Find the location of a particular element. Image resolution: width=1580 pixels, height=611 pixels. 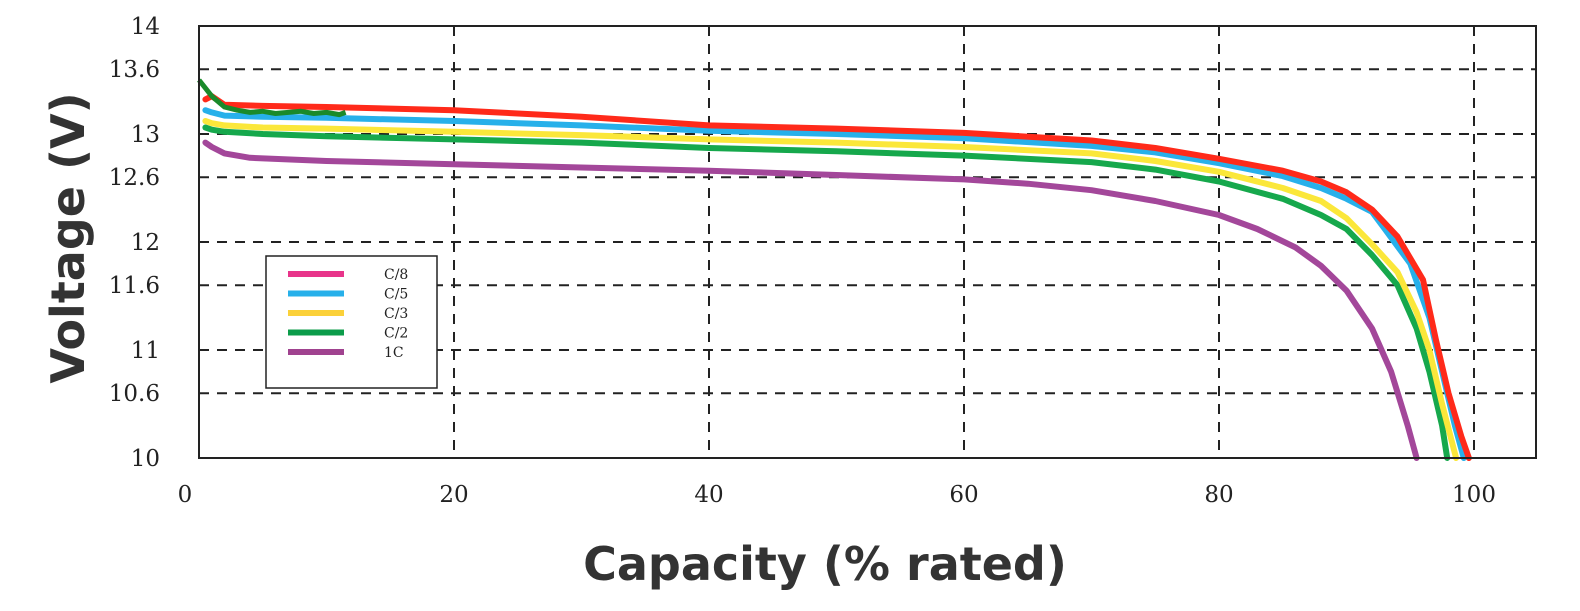

legend-label: C/3 is located at coordinates (396, 314).